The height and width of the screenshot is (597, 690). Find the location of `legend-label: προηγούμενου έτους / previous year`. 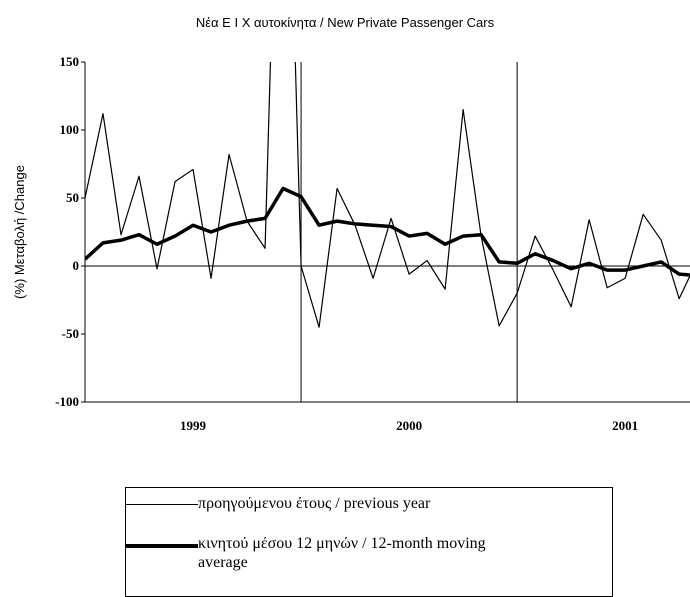

legend-label: προηγούμενου έτους / previous year is located at coordinates (314, 503).